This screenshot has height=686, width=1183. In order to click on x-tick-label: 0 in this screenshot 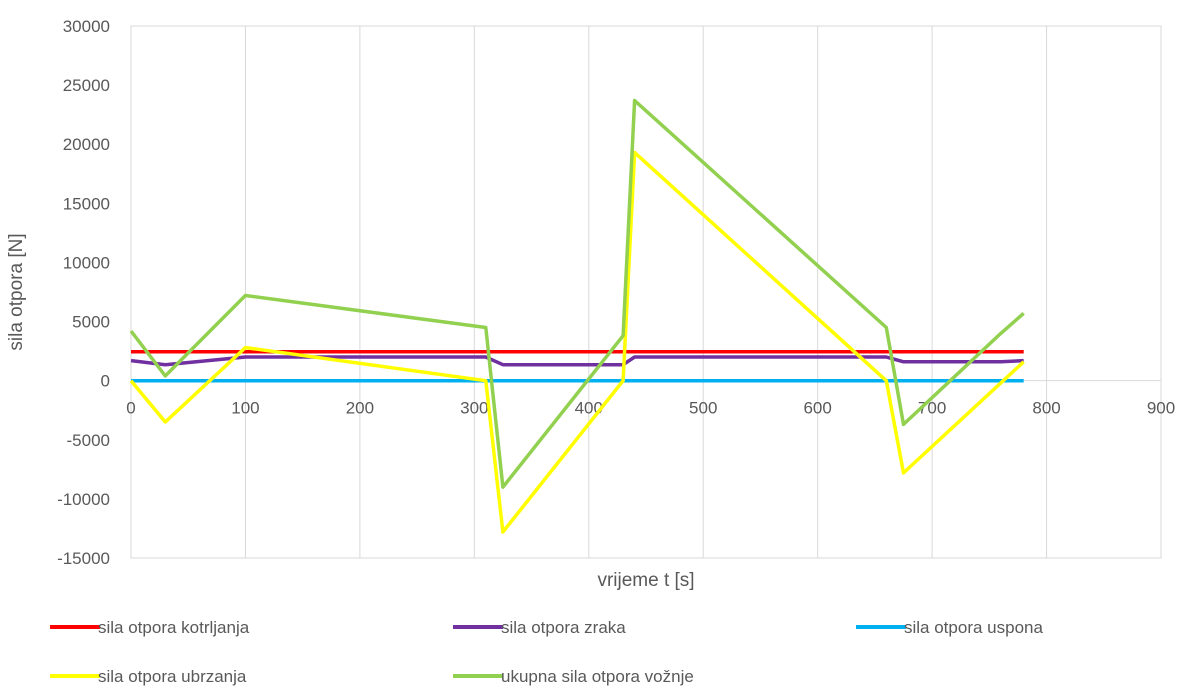, I will do `click(130, 408)`.